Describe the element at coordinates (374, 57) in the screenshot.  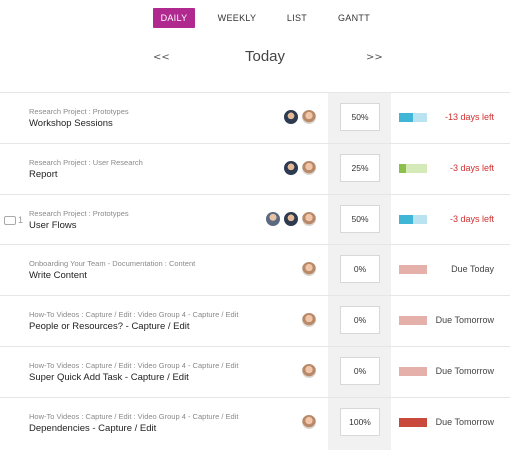
I see `next-day-button: >>` at that location.